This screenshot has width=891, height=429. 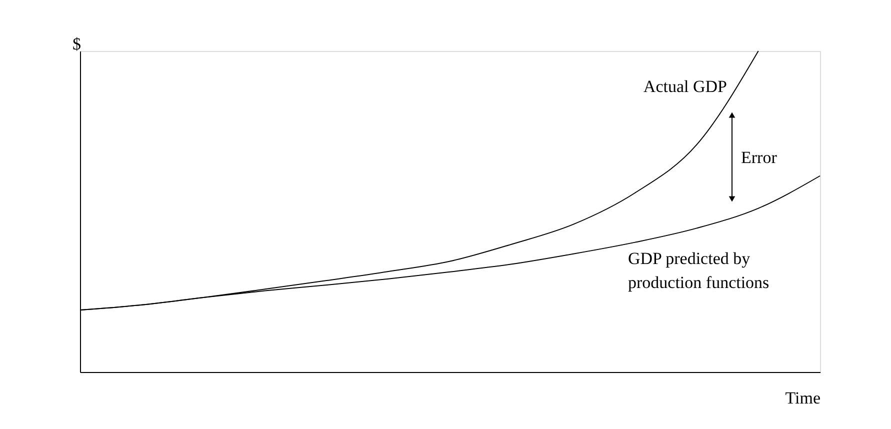 I want to click on x-axis-title: Time, so click(x=802, y=398).